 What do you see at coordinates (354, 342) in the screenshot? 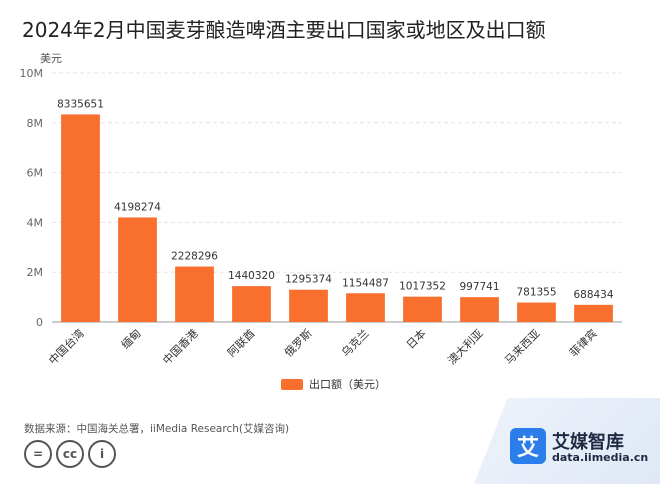
I see `category-label: 乌克兰` at bounding box center [354, 342].